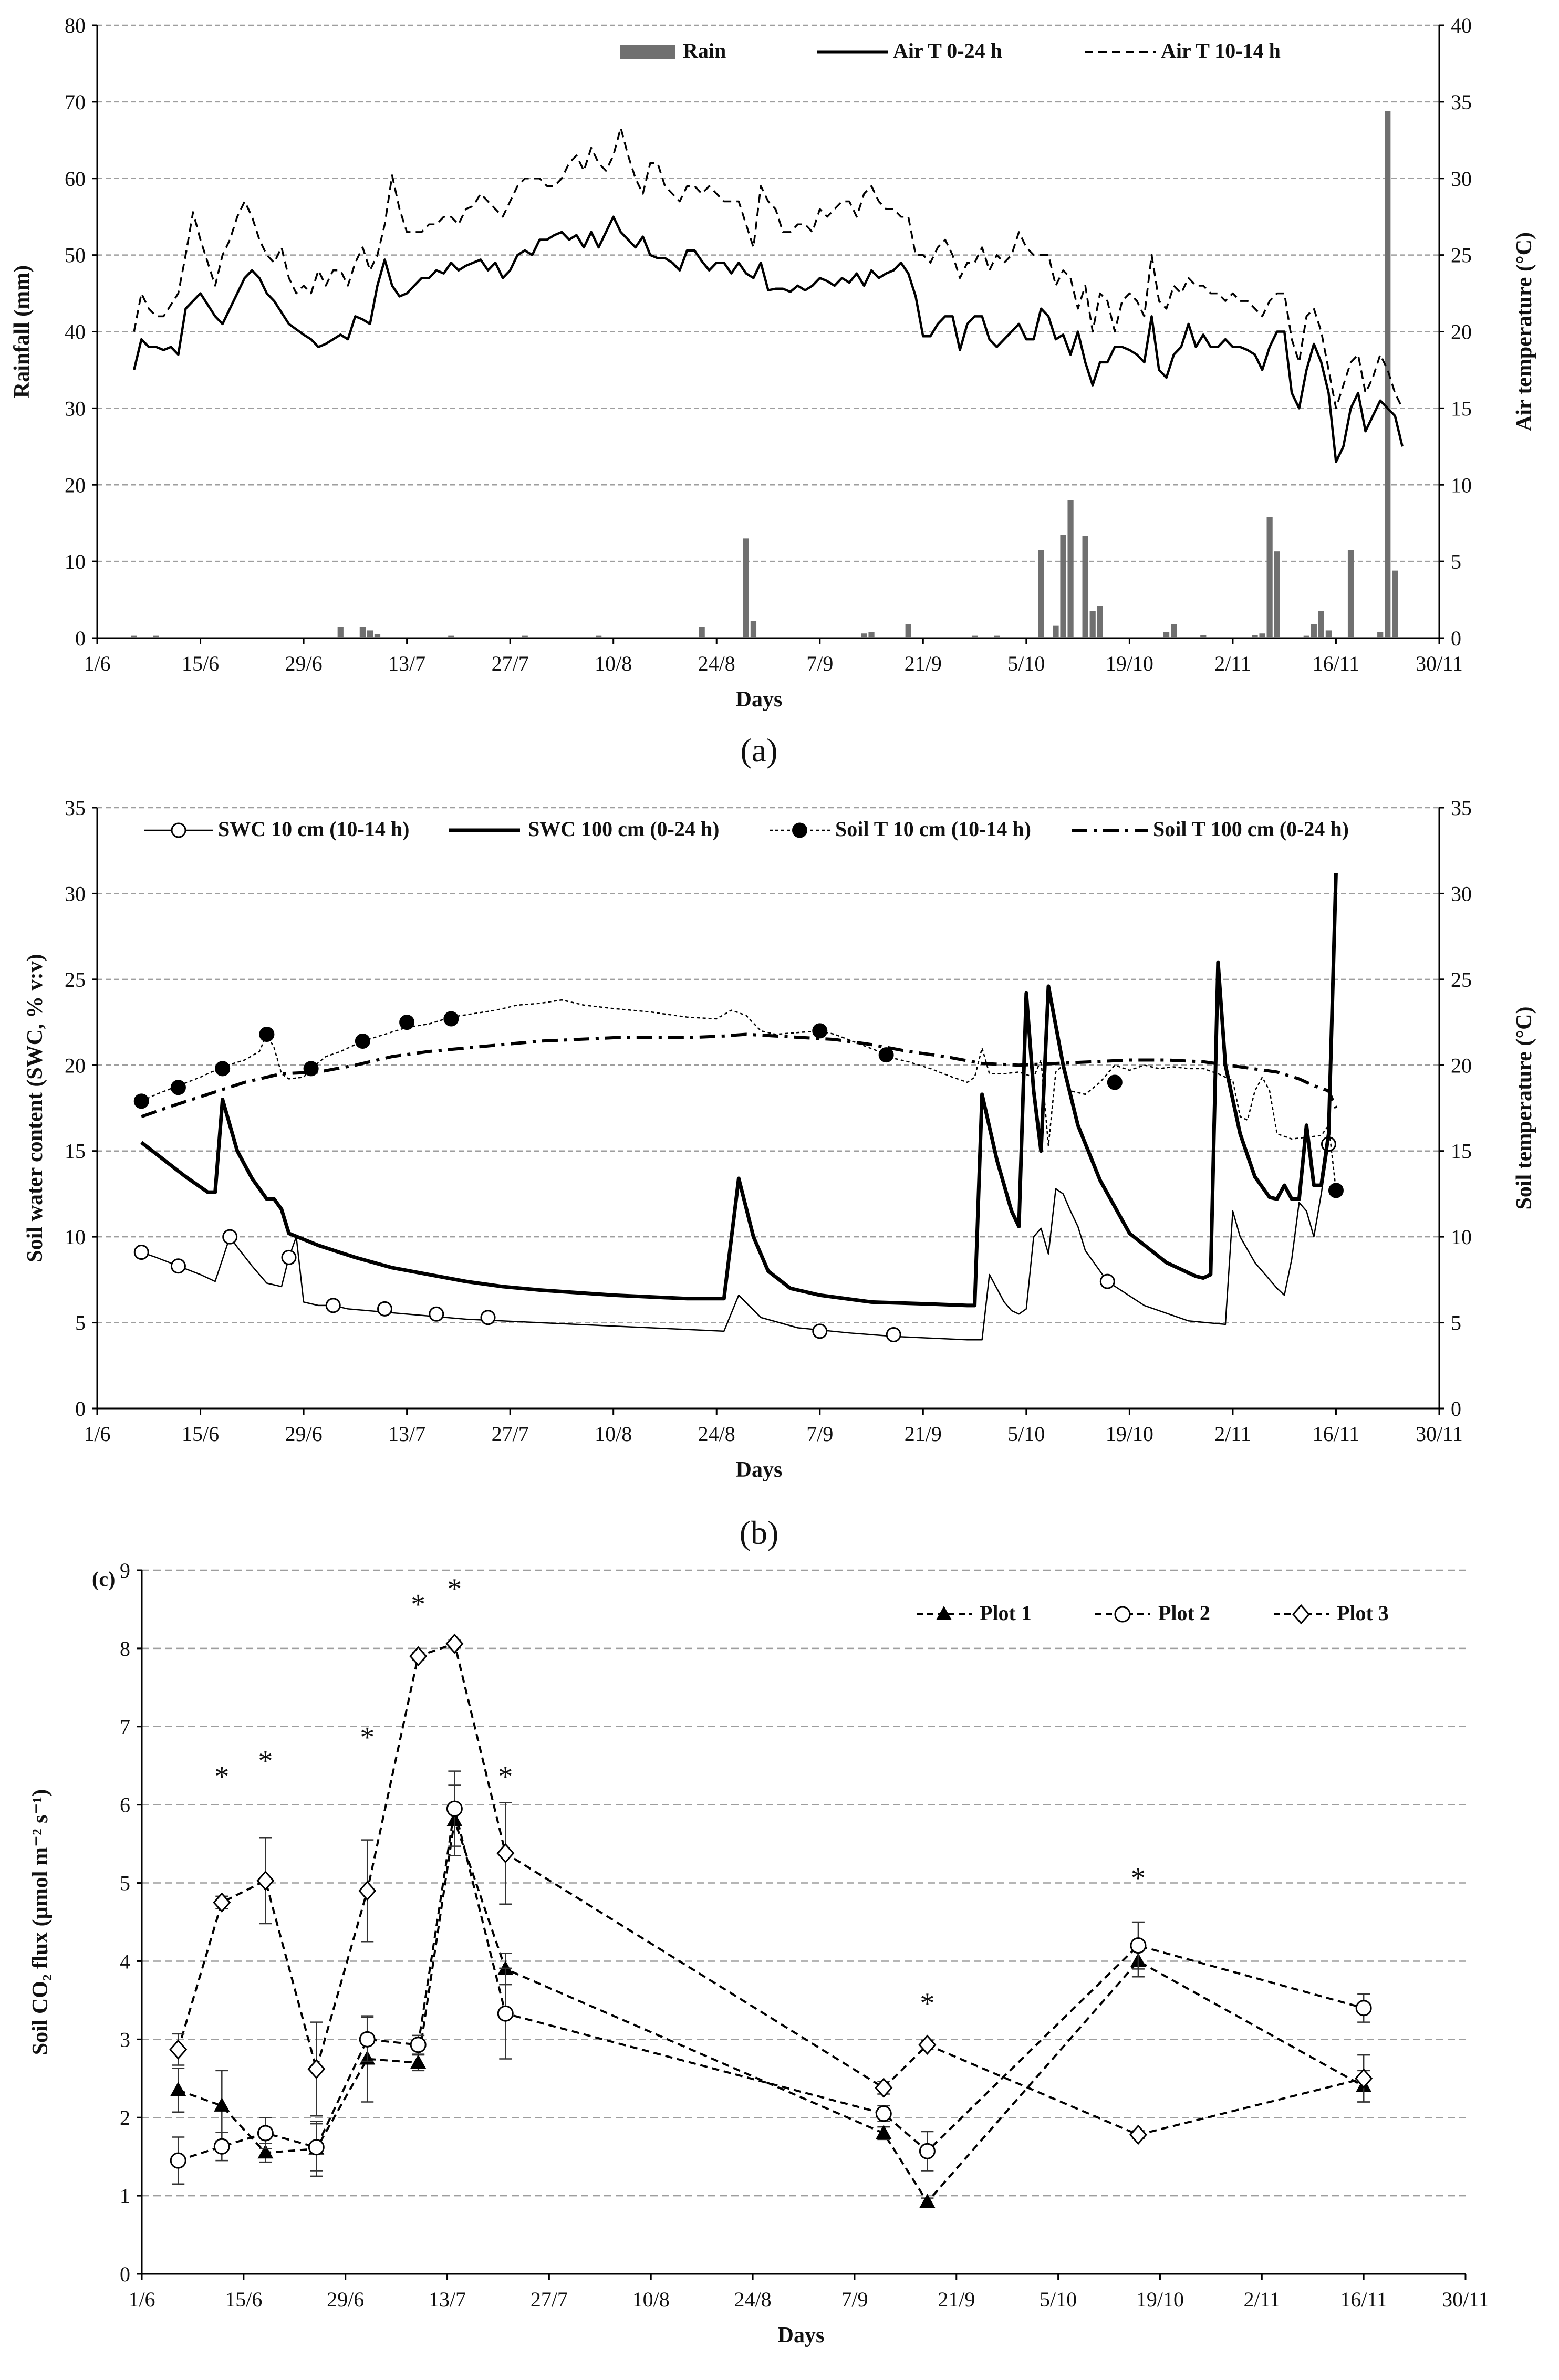 The width and height of the screenshot is (1559, 2380). I want to click on x-tick-label: 19/10, so click(1129, 663).